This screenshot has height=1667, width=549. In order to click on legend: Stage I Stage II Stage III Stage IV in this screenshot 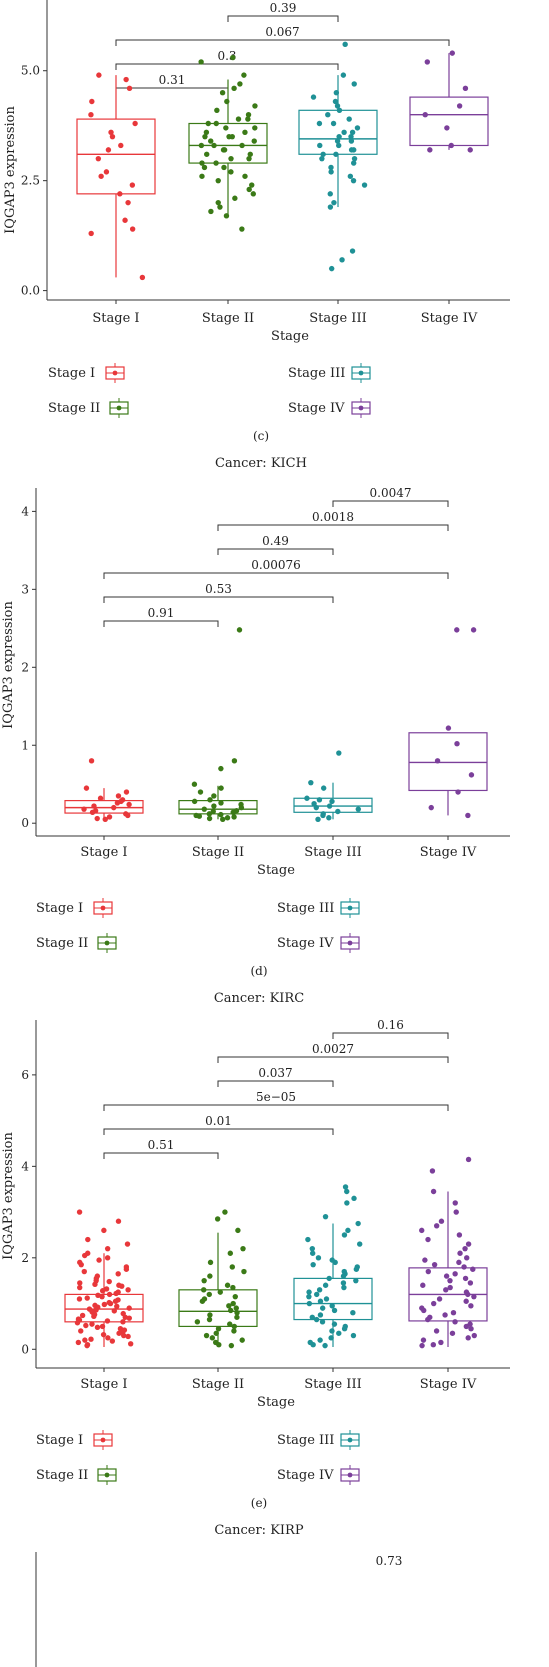, I will do `click(209, 390)`.